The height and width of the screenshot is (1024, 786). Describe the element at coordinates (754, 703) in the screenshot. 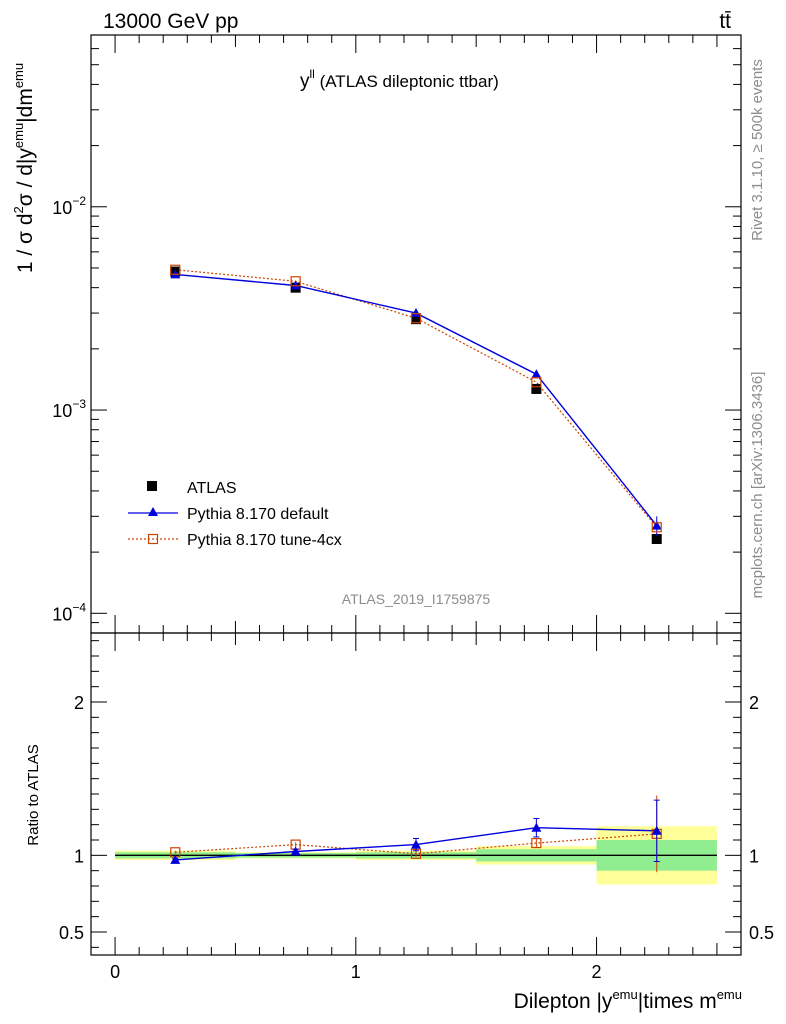

I see `ratio-y-tick-label-right: 2` at that location.